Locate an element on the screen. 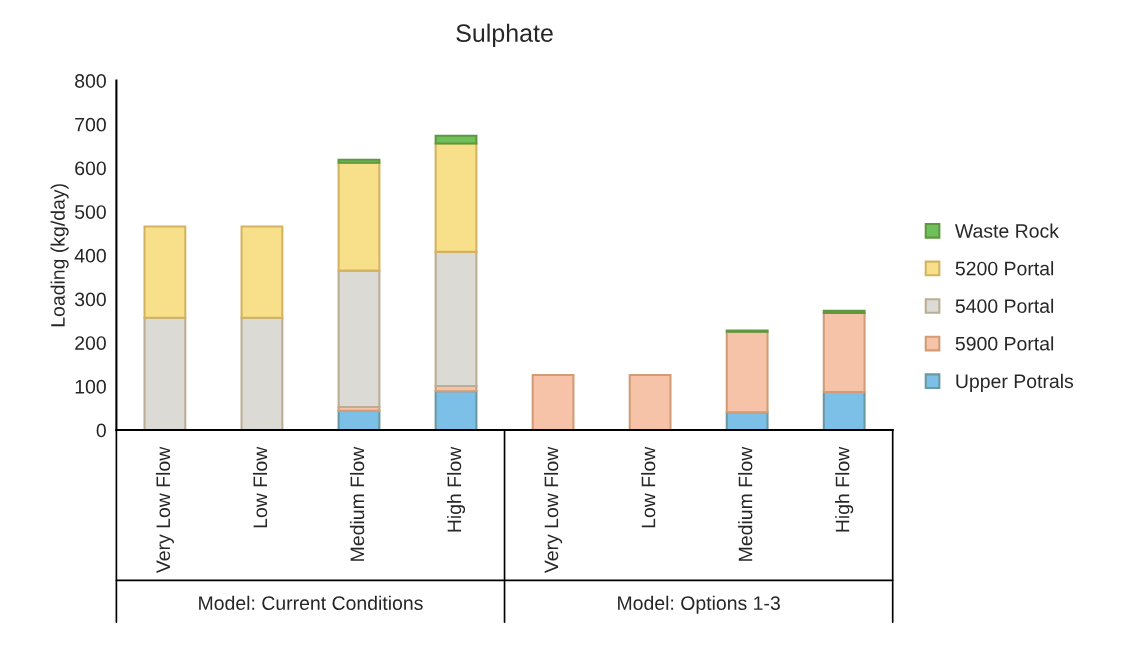  legend-label: 5900 Portal is located at coordinates (1004, 343).